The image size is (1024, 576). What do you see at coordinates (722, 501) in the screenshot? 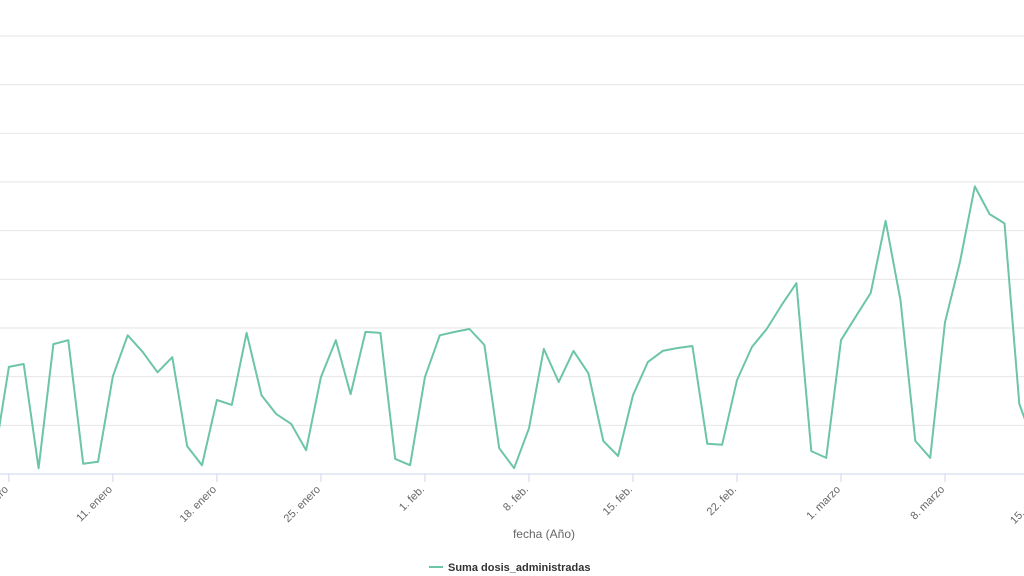
I see `x-tick-label: 22. feb.` at bounding box center [722, 501].